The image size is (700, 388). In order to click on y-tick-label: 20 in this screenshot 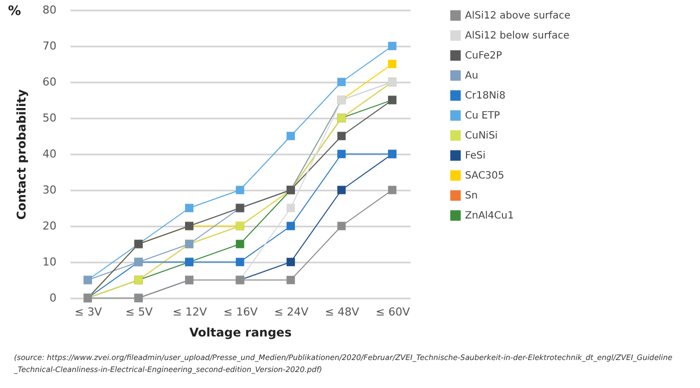, I will do `click(49, 226)`.